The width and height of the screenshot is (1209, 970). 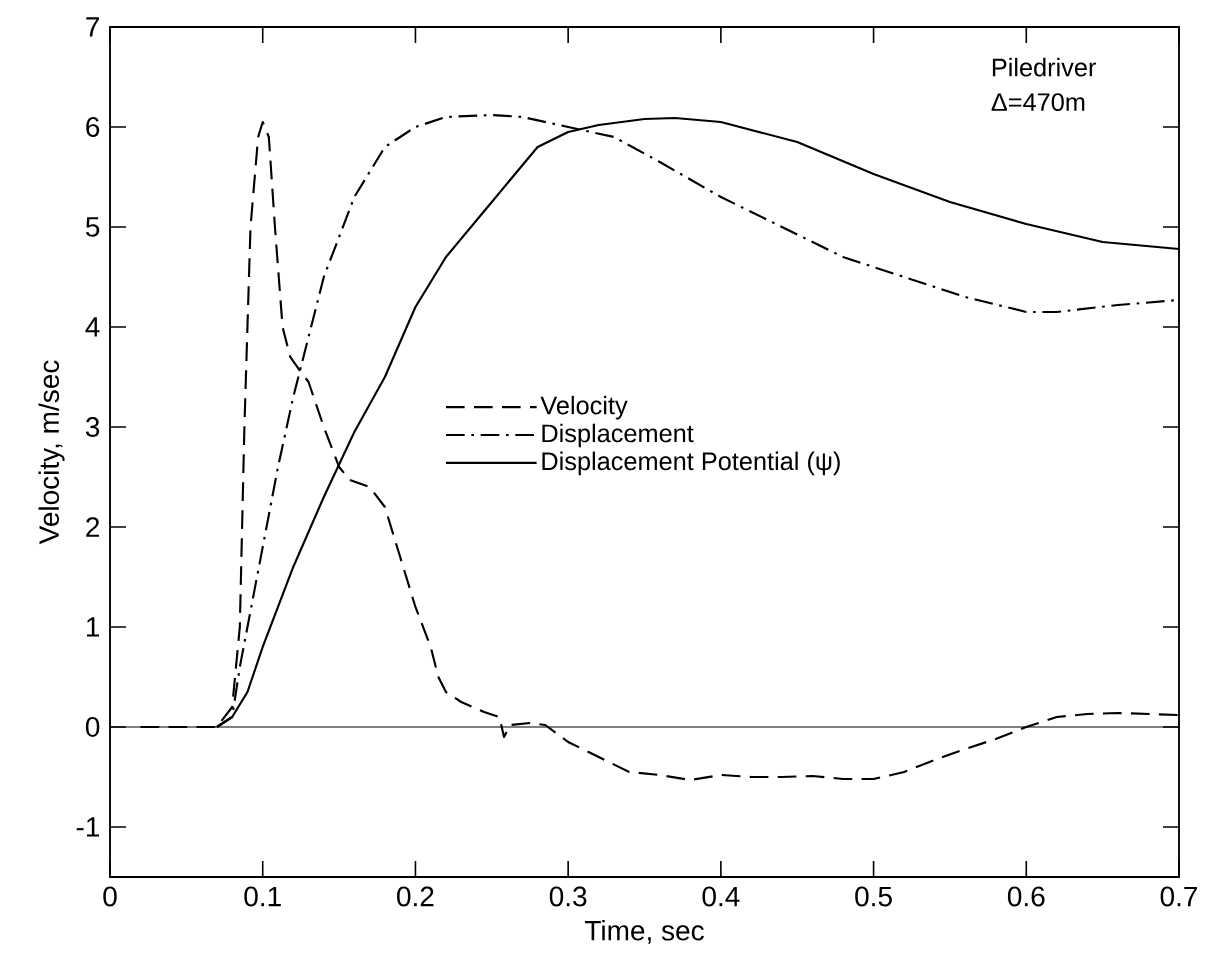 What do you see at coordinates (1038, 102) in the screenshot?
I see `annotation: Δ=470m` at bounding box center [1038, 102].